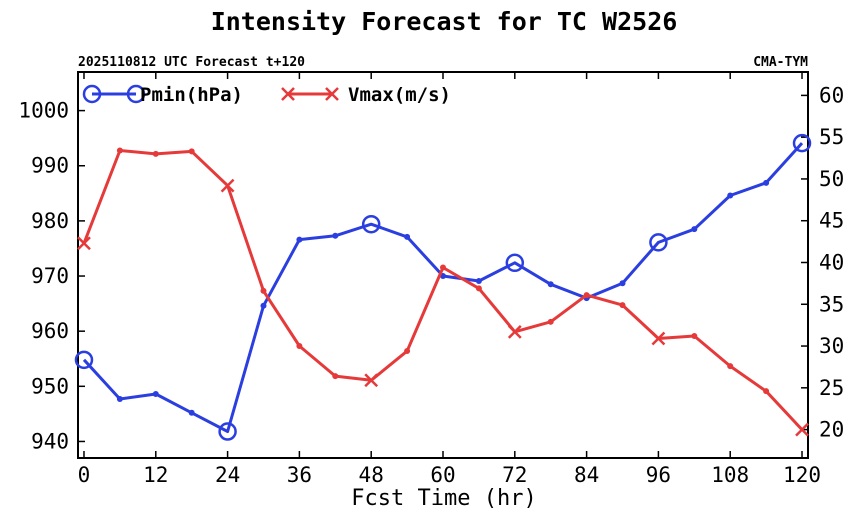 Image resolution: width=860 pixels, height=531 pixels. Describe the element at coordinates (442, 475) in the screenshot. I see `x-tick-label: 60` at that location.